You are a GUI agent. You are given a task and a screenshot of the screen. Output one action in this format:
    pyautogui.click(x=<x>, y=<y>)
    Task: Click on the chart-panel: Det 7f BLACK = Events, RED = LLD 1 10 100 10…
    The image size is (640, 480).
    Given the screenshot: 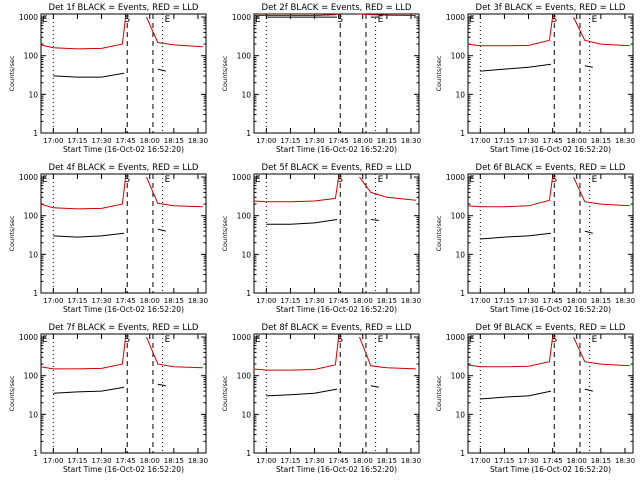 What is the action you would take?
    pyautogui.click(x=108, y=398)
    